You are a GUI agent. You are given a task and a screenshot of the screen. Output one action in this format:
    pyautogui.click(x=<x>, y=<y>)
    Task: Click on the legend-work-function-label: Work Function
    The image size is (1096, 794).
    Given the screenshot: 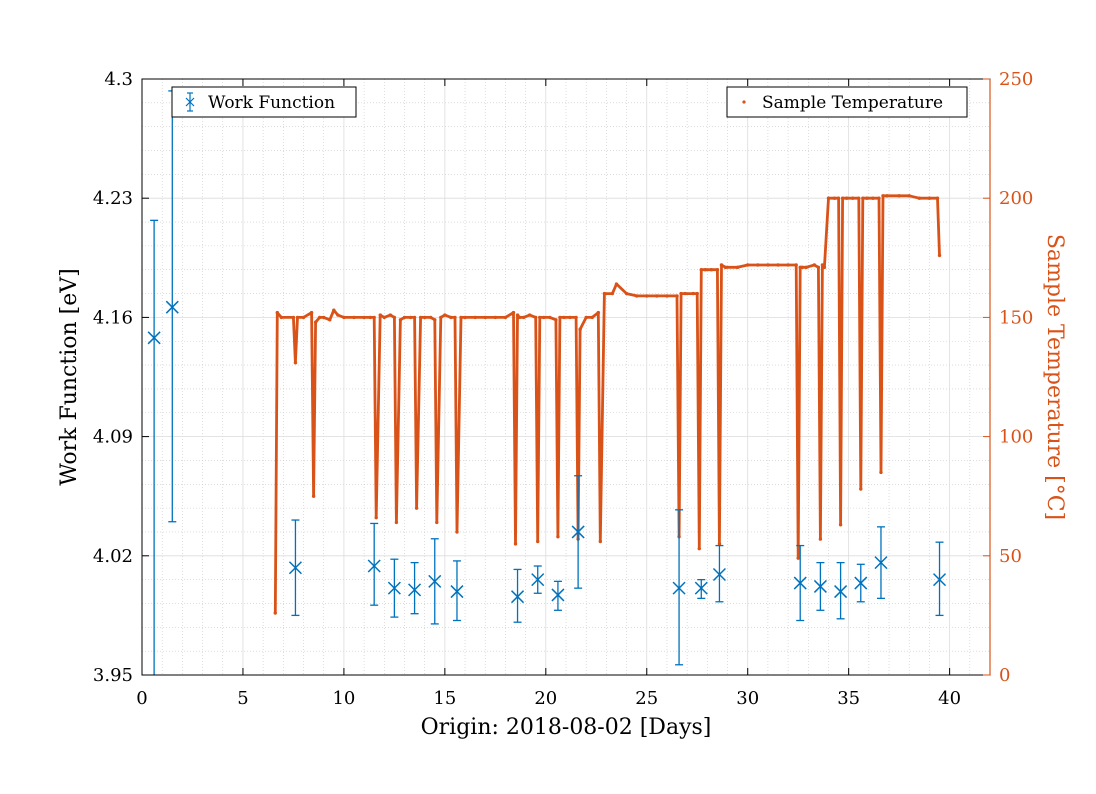 What is the action you would take?
    pyautogui.click(x=271, y=103)
    